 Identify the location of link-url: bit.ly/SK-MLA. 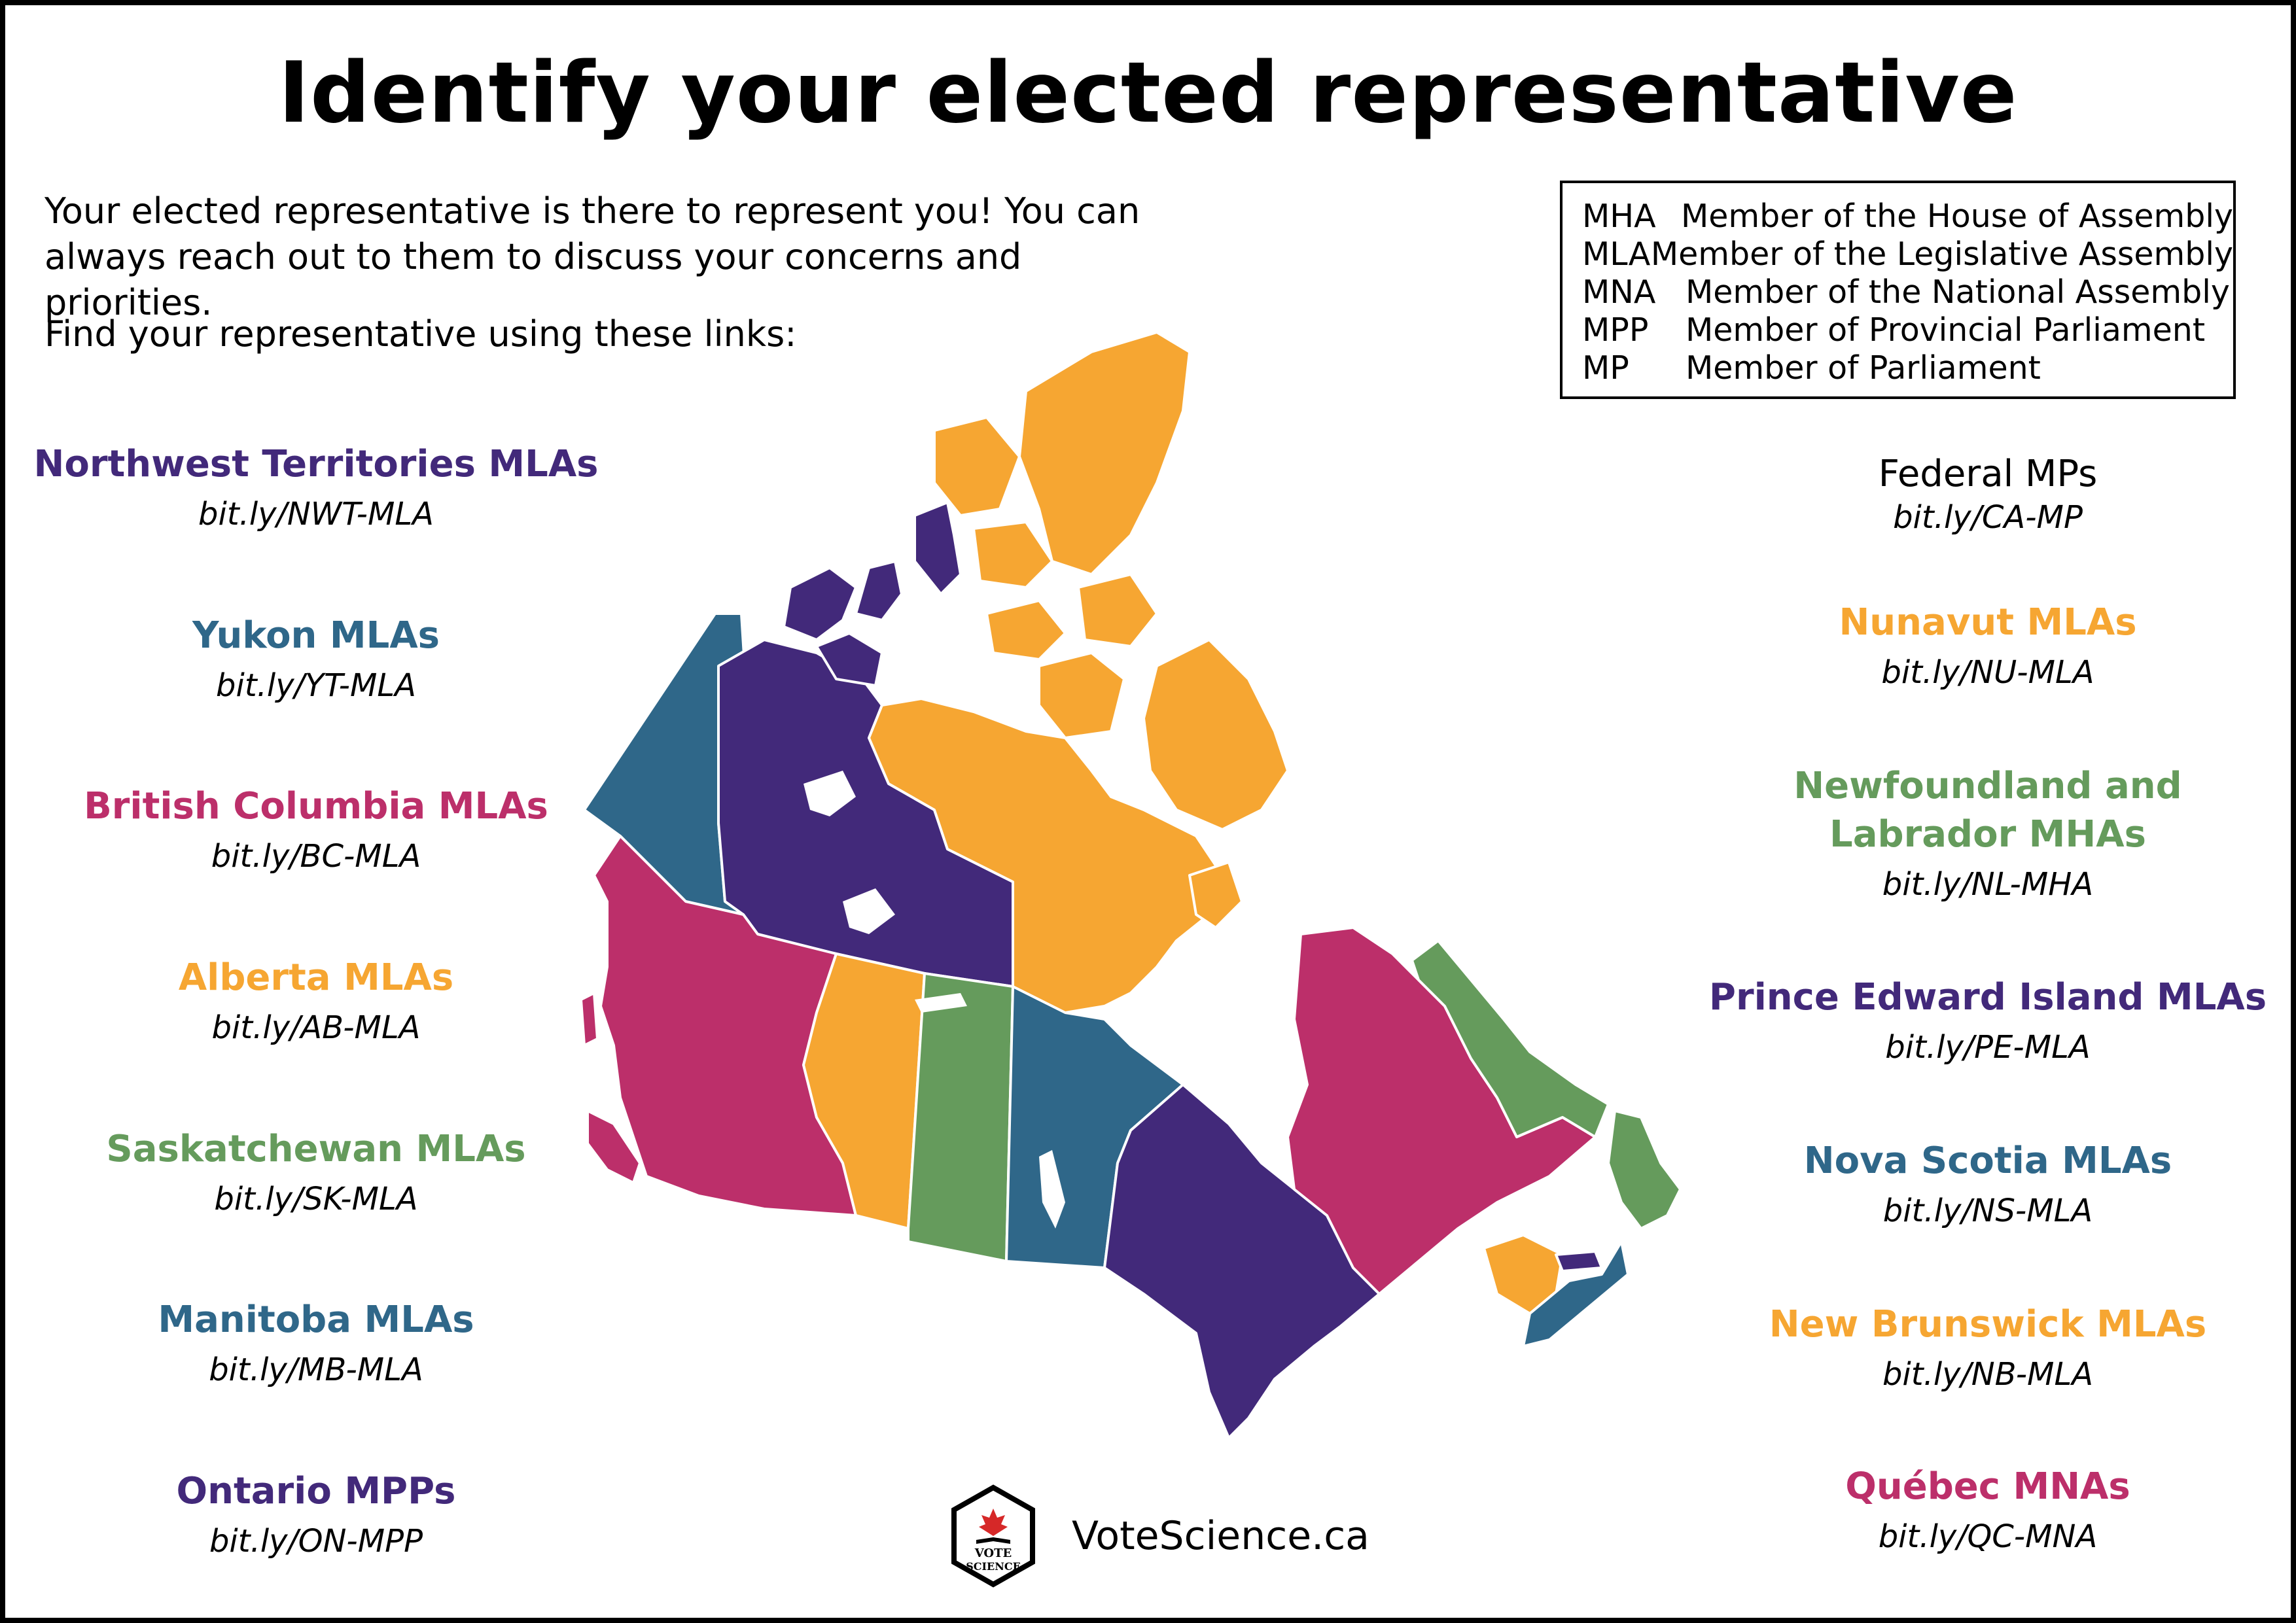
(316, 1199).